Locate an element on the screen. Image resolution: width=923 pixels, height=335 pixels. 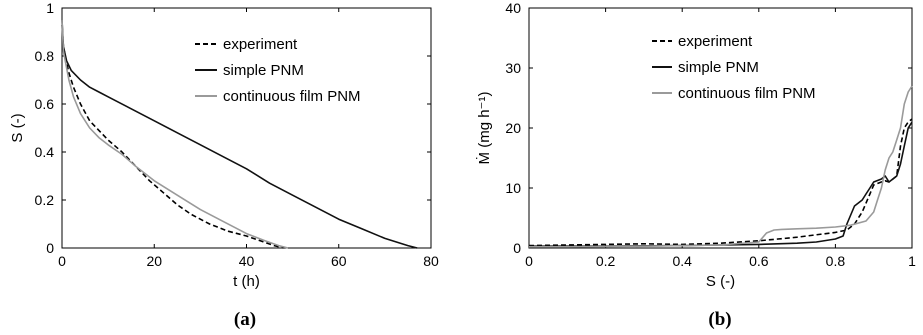
x-tick-label: 0.8 is located at coordinates (836, 261).